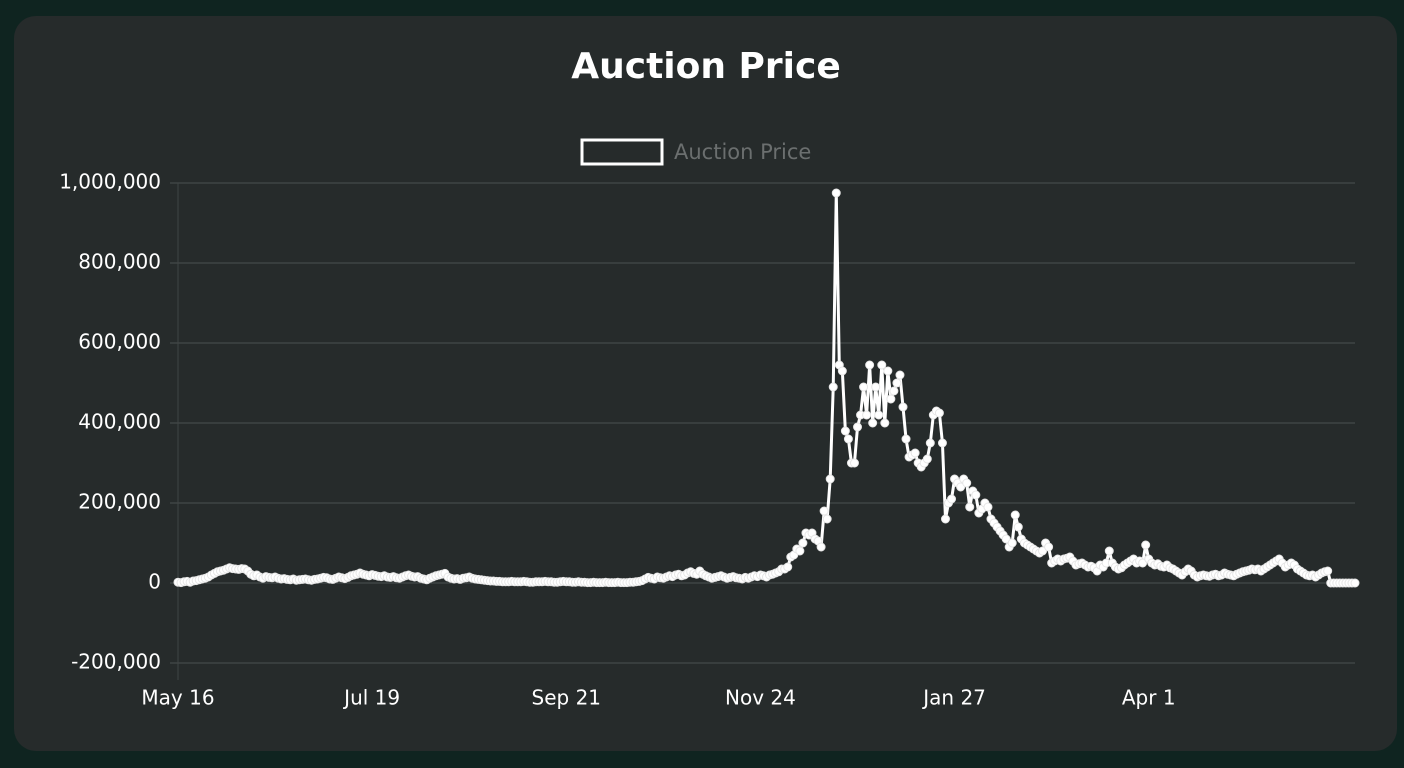 The width and height of the screenshot is (1404, 768). Describe the element at coordinates (706, 66) in the screenshot. I see `chart-title: Auction Price` at that location.